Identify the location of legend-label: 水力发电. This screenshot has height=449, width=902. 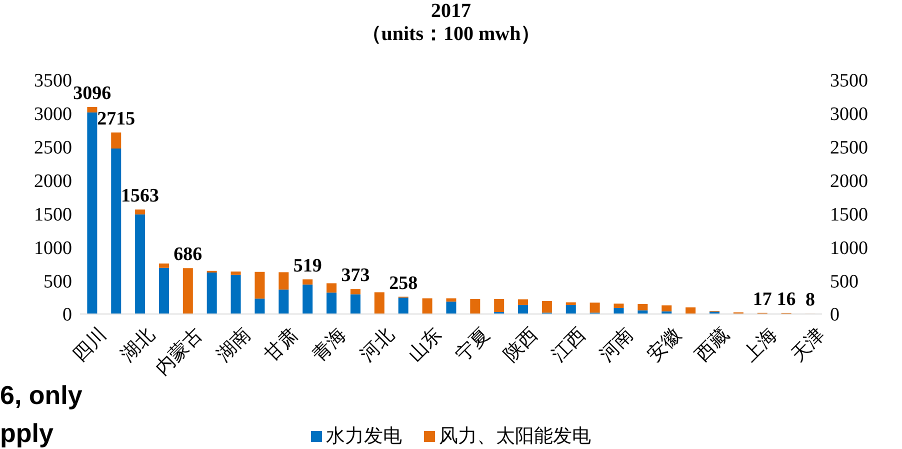
(363, 436).